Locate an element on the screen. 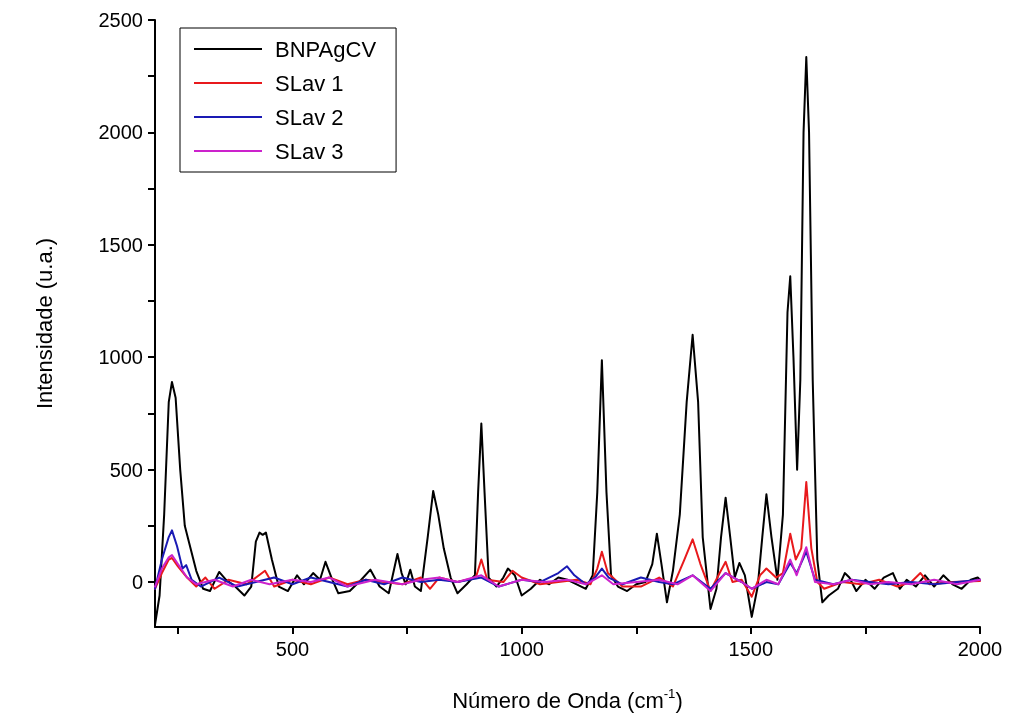  x-tick-label: 1000 is located at coordinates (521, 649).